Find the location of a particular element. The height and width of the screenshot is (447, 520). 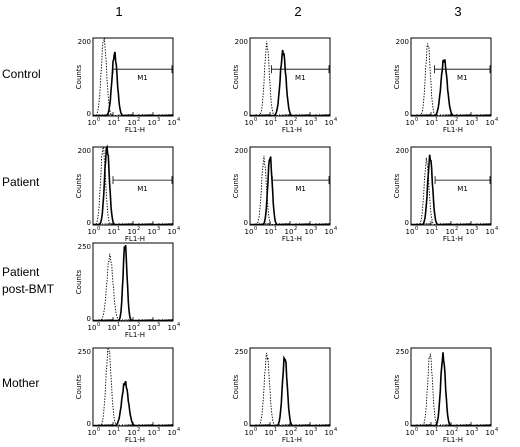

column-label-3: 3 is located at coordinates (457, 11).